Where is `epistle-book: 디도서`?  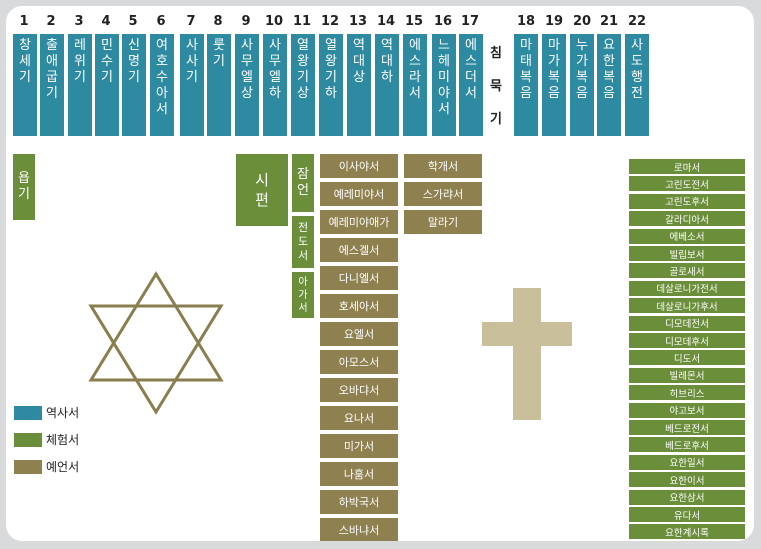 epistle-book: 디도서 is located at coordinates (687, 358).